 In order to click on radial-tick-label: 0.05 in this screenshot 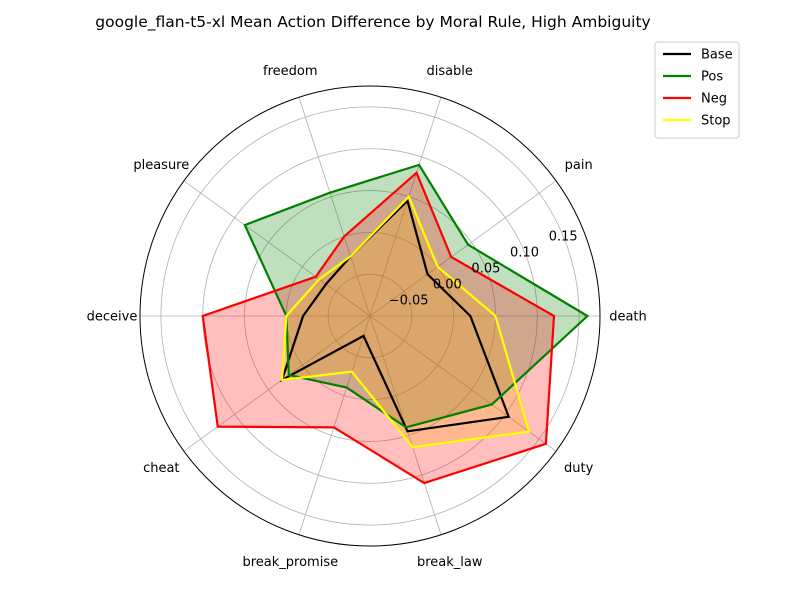, I will do `click(485, 269)`.